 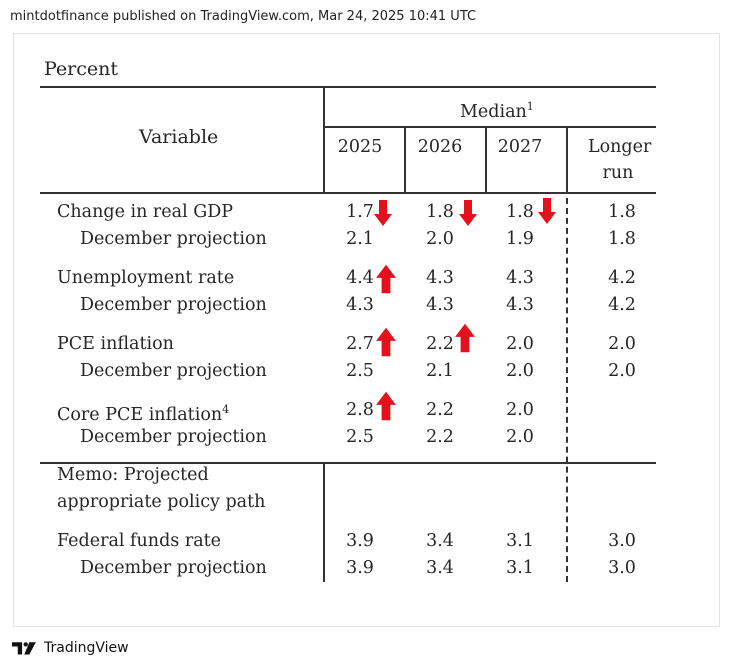 I want to click on col-longer-run-2: run, so click(x=618, y=173).